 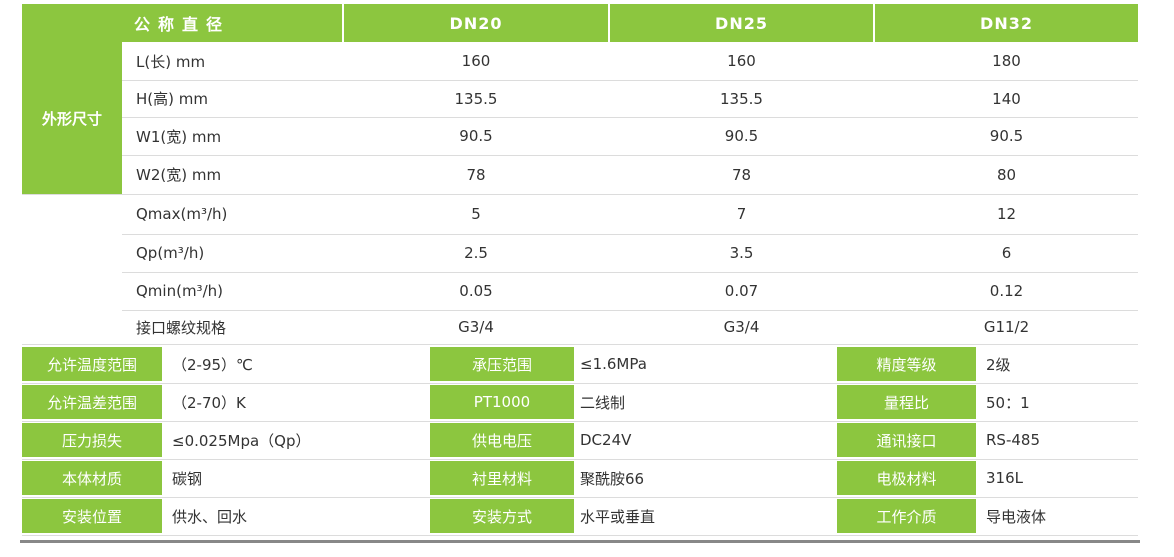 What do you see at coordinates (606, 440) in the screenshot?
I see `spec-value: DC24V` at bounding box center [606, 440].